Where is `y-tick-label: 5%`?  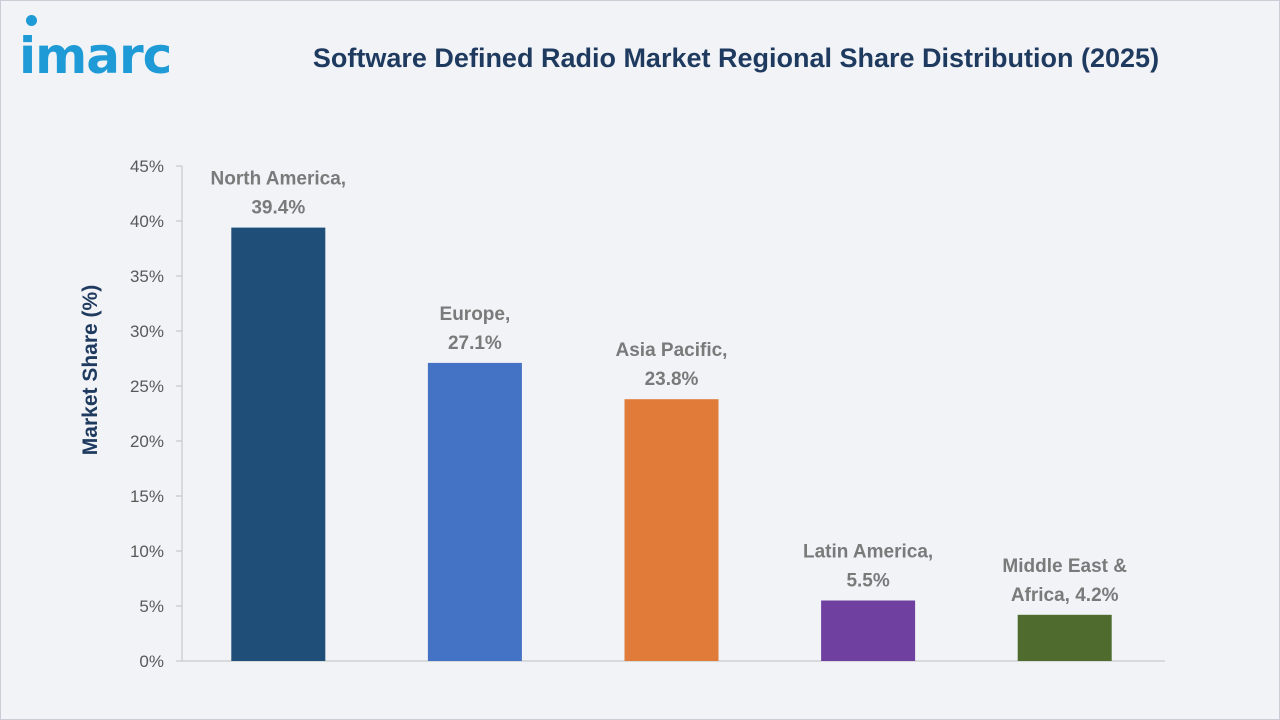 y-tick-label: 5% is located at coordinates (151, 606).